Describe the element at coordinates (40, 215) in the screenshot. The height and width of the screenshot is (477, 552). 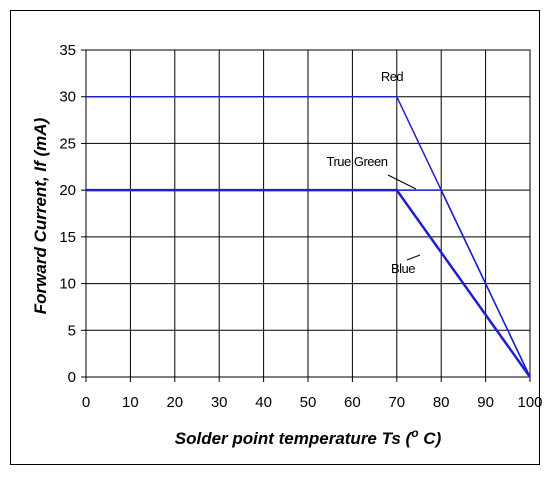
I see `y-axis-title: Forward Current, If (mA)` at that location.